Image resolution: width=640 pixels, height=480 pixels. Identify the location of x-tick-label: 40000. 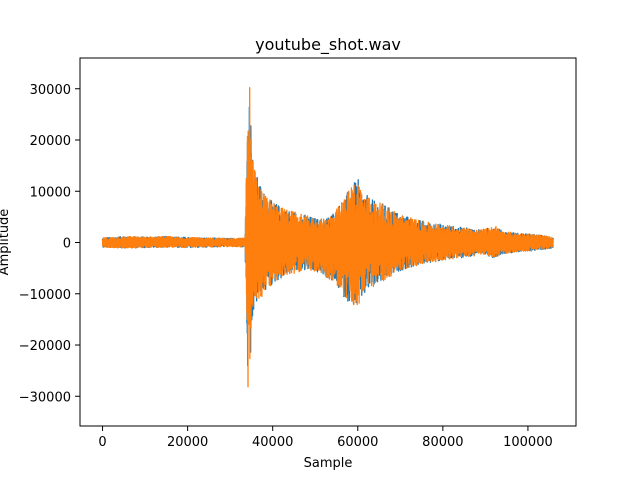
(272, 442).